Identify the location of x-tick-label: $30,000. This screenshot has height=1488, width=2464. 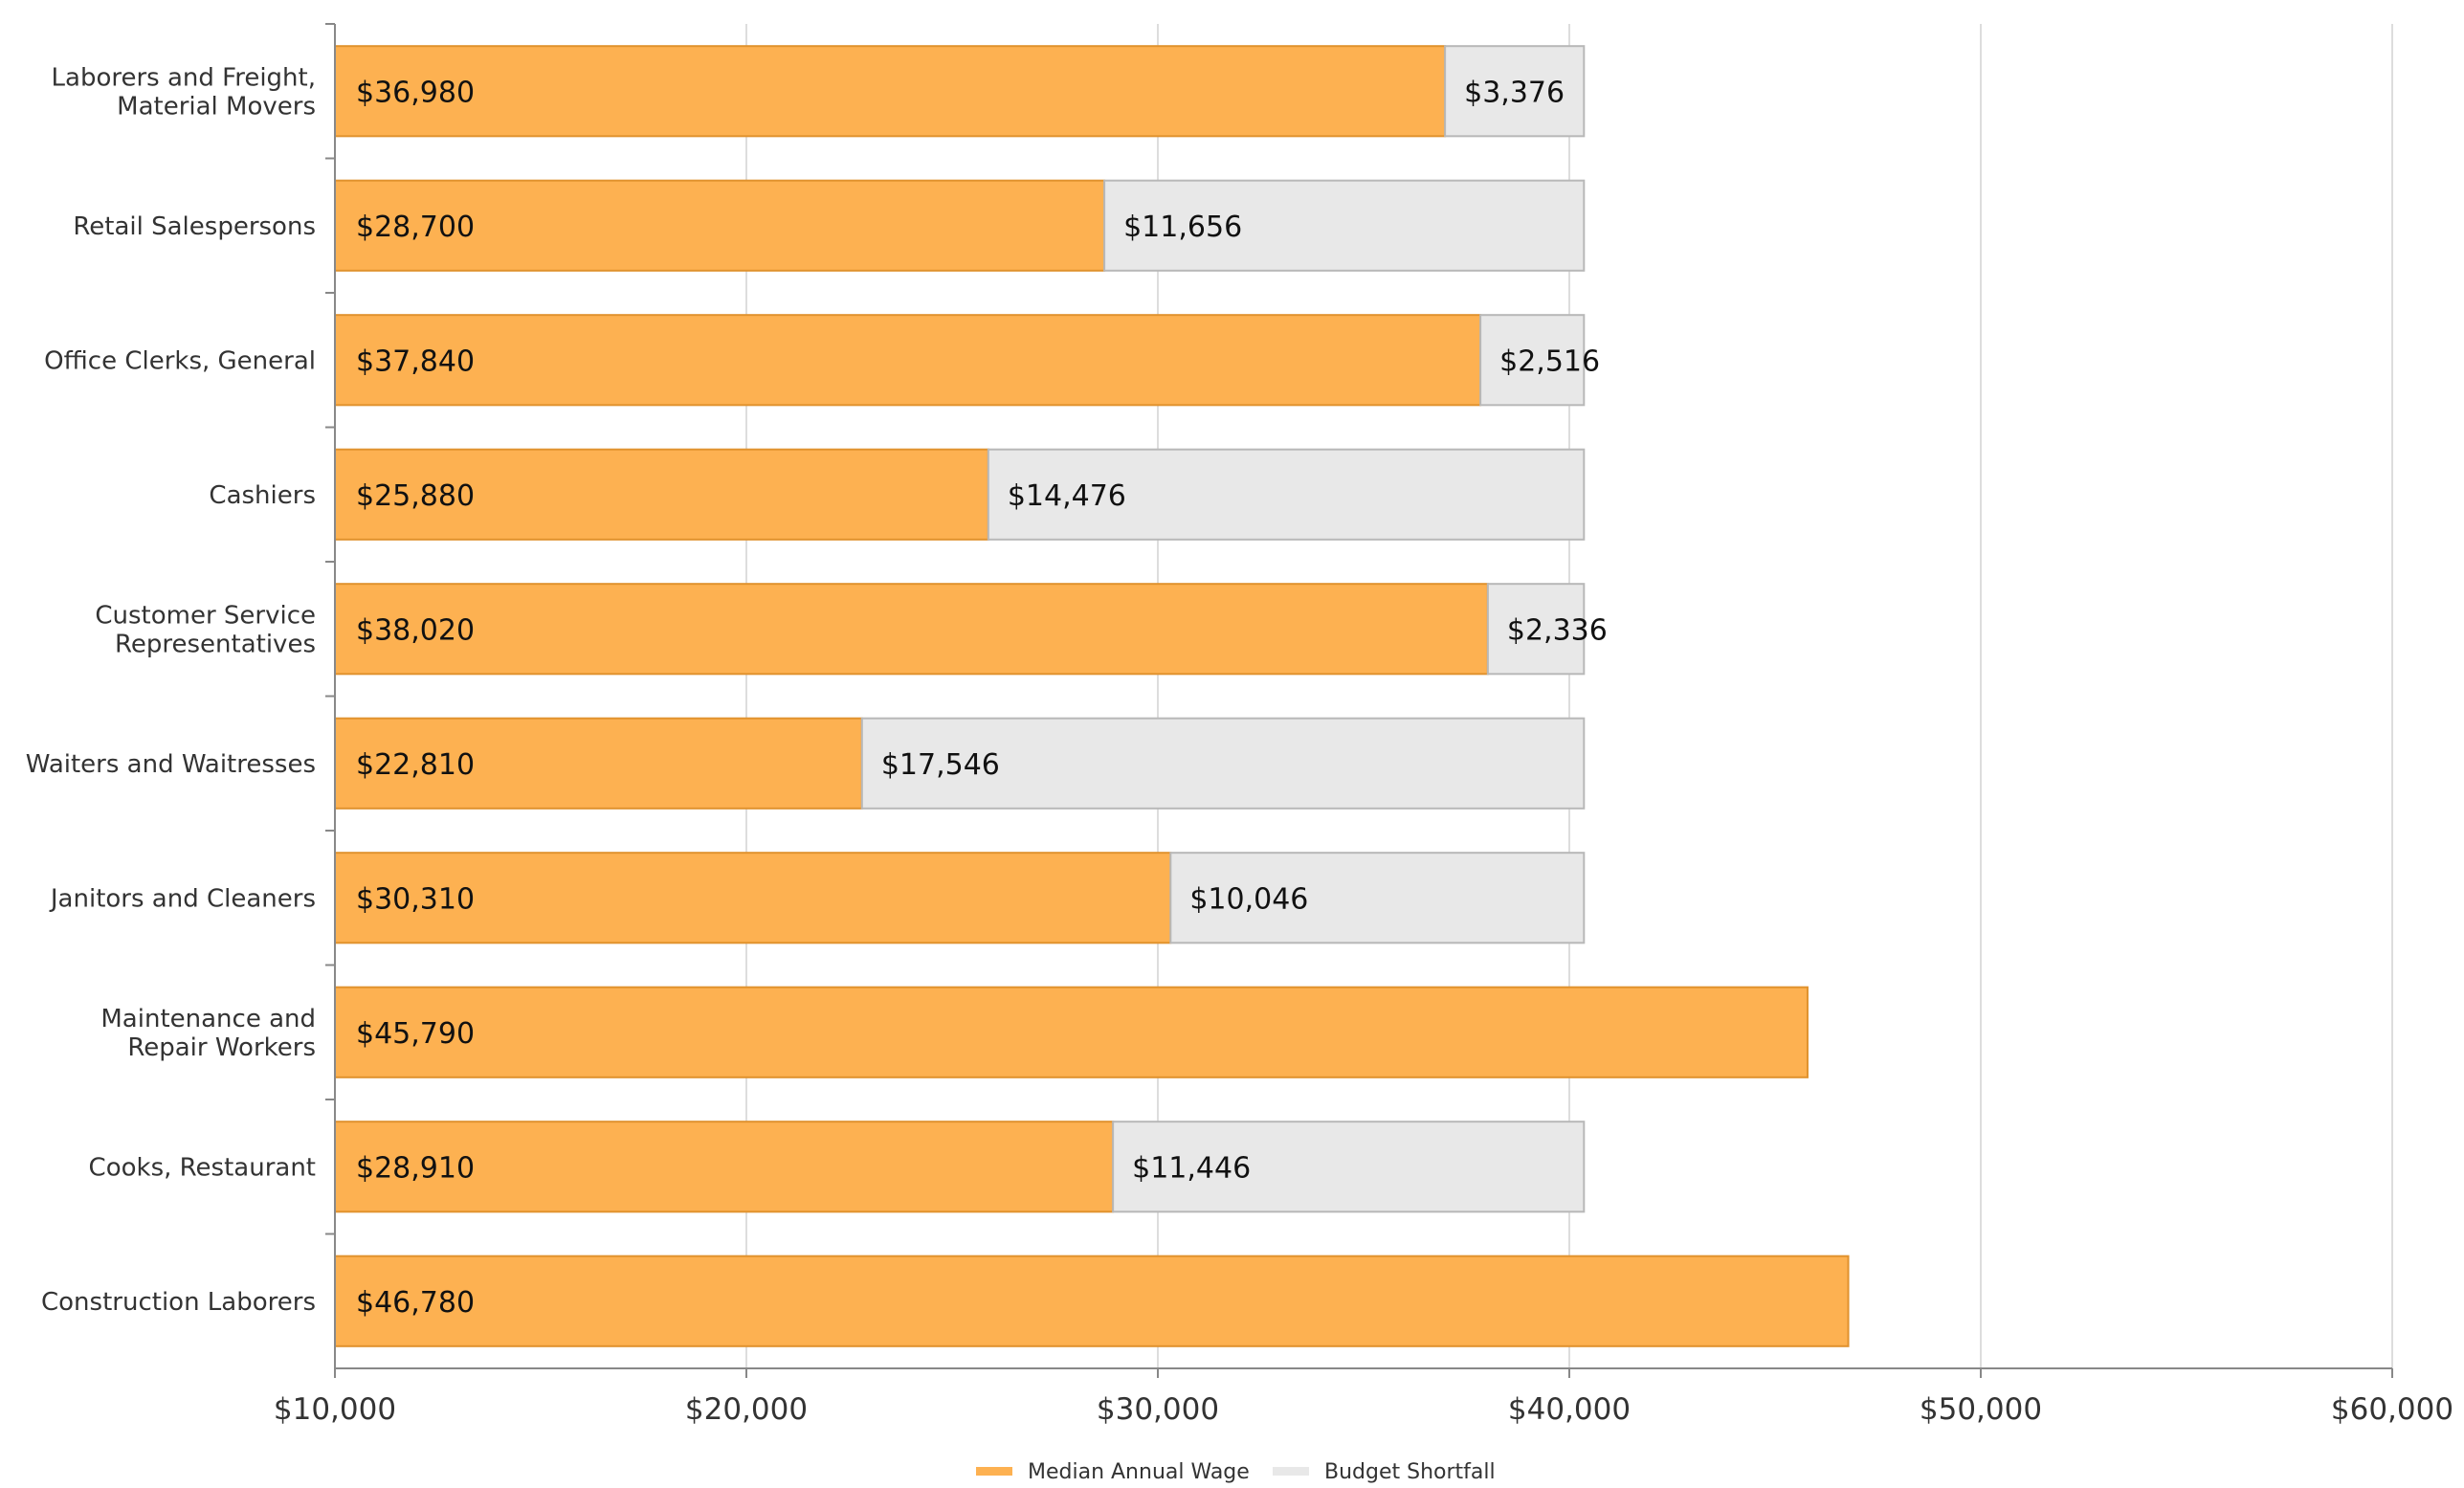
(1158, 1409).